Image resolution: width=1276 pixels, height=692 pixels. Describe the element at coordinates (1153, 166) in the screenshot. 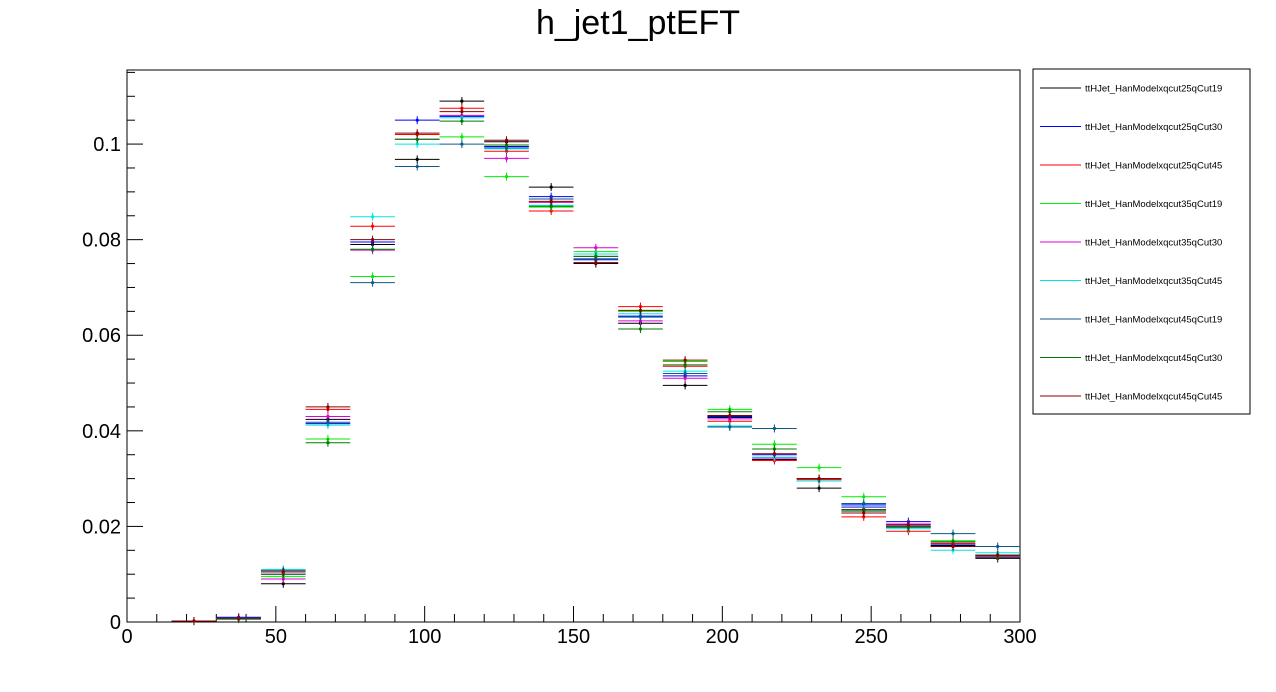

I see `legend-label: ttHJet_HanModelxqcut25qCut45` at that location.